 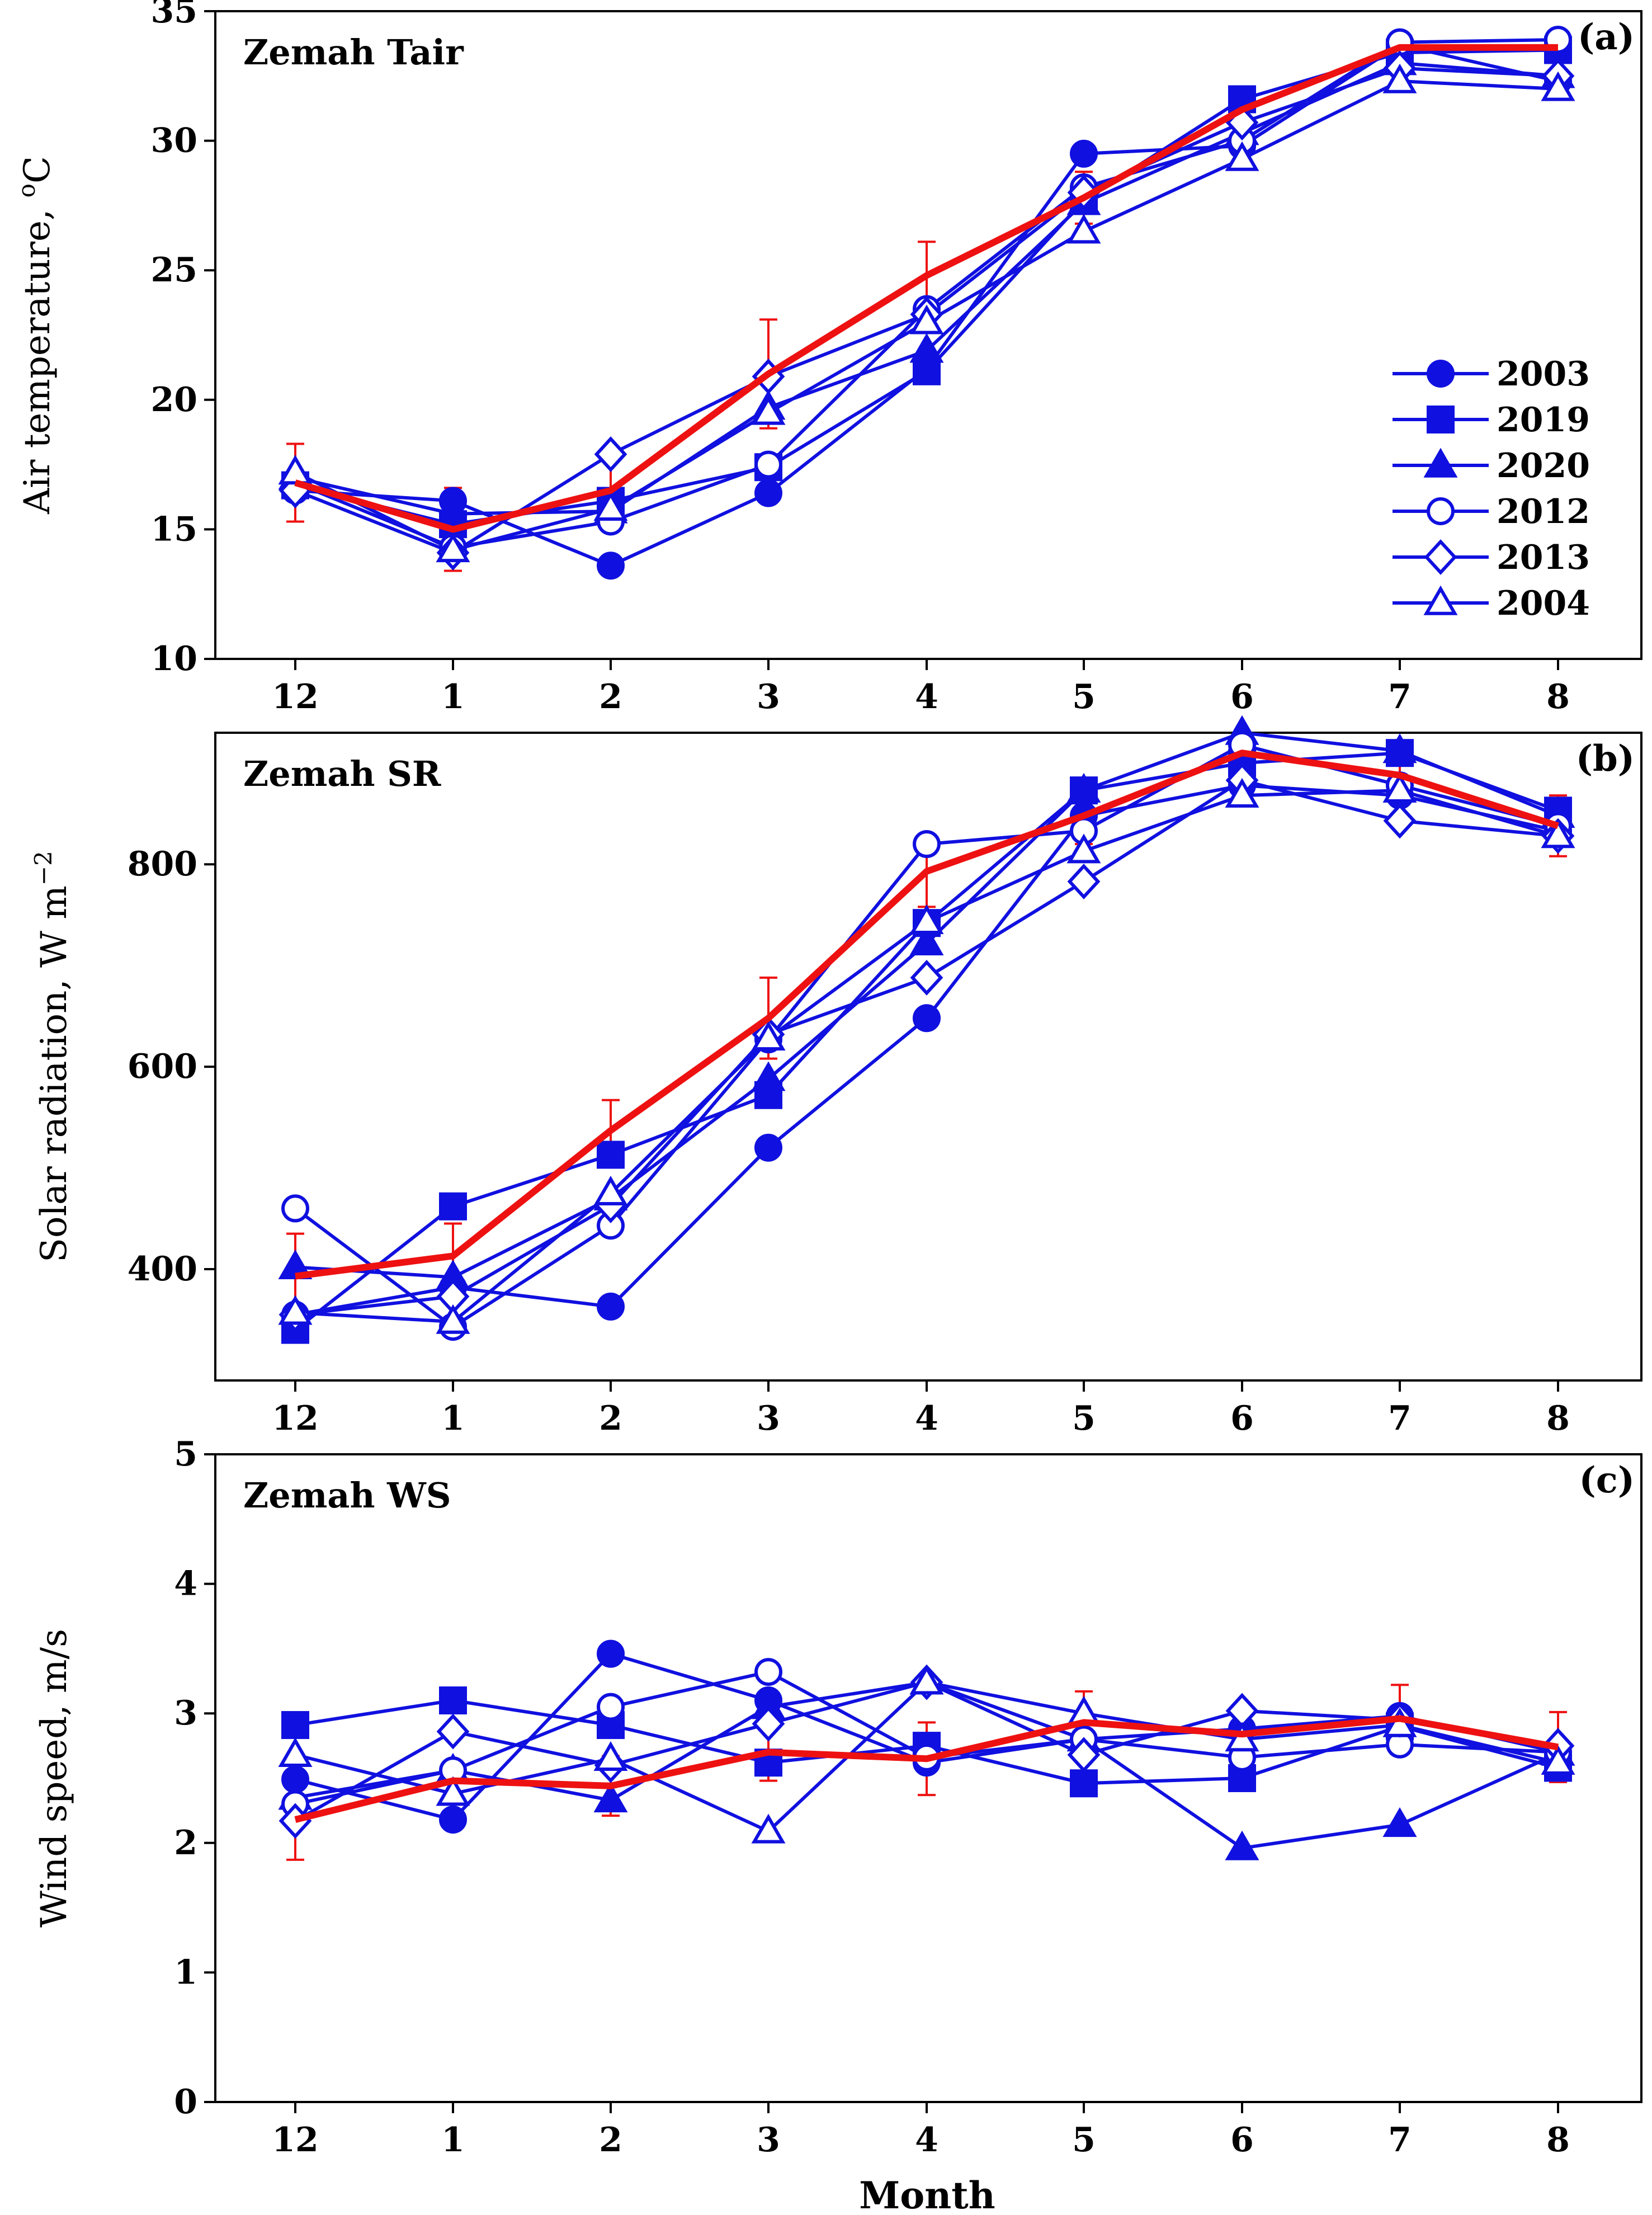 What do you see at coordinates (174, 400) in the screenshot?
I see `y-tick-label: 20` at bounding box center [174, 400].